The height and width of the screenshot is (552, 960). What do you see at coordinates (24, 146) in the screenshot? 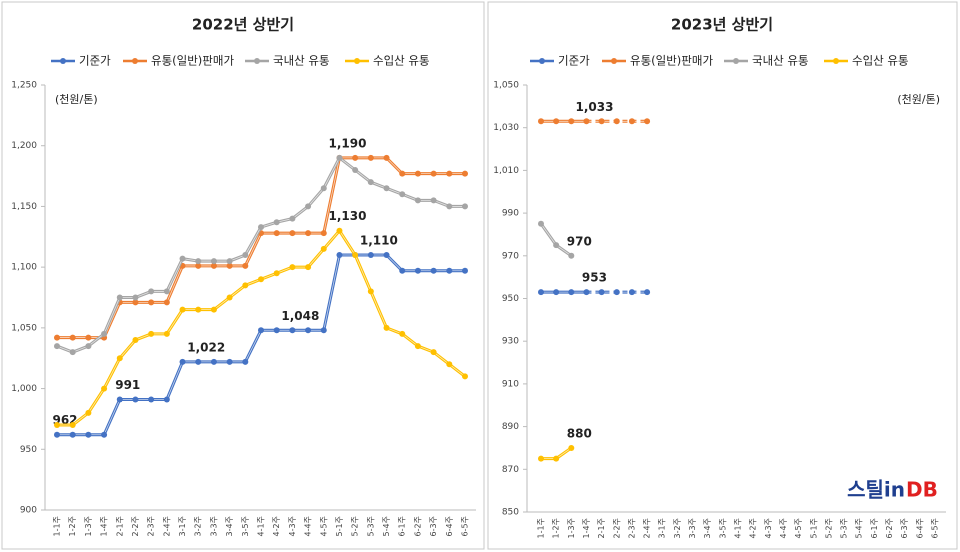
I see `y-tick-label: 1,200` at bounding box center [24, 146].